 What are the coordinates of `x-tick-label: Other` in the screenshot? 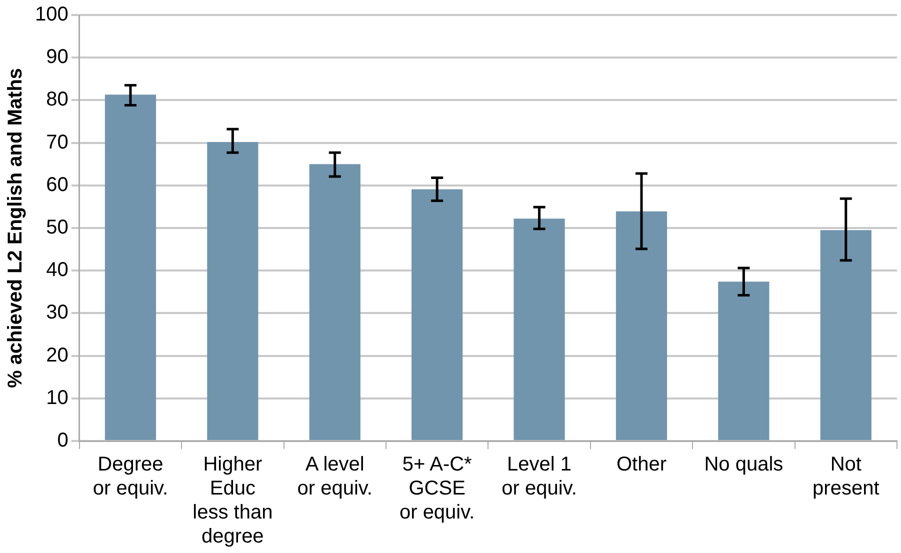 It's located at (641, 465).